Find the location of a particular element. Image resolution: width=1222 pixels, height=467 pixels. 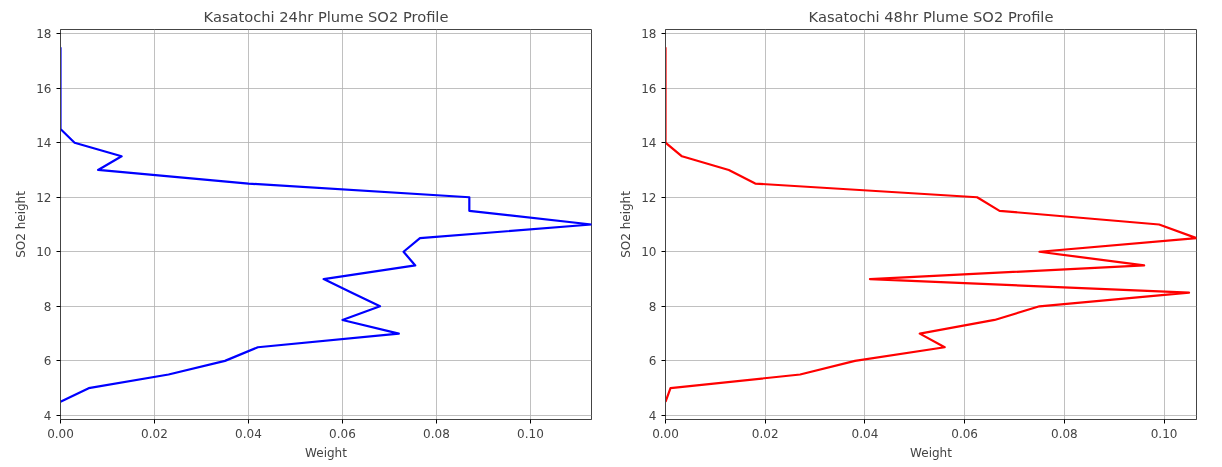

chart-title: Kasatochi 24hr Plume SO2 Profile is located at coordinates (326, 16).